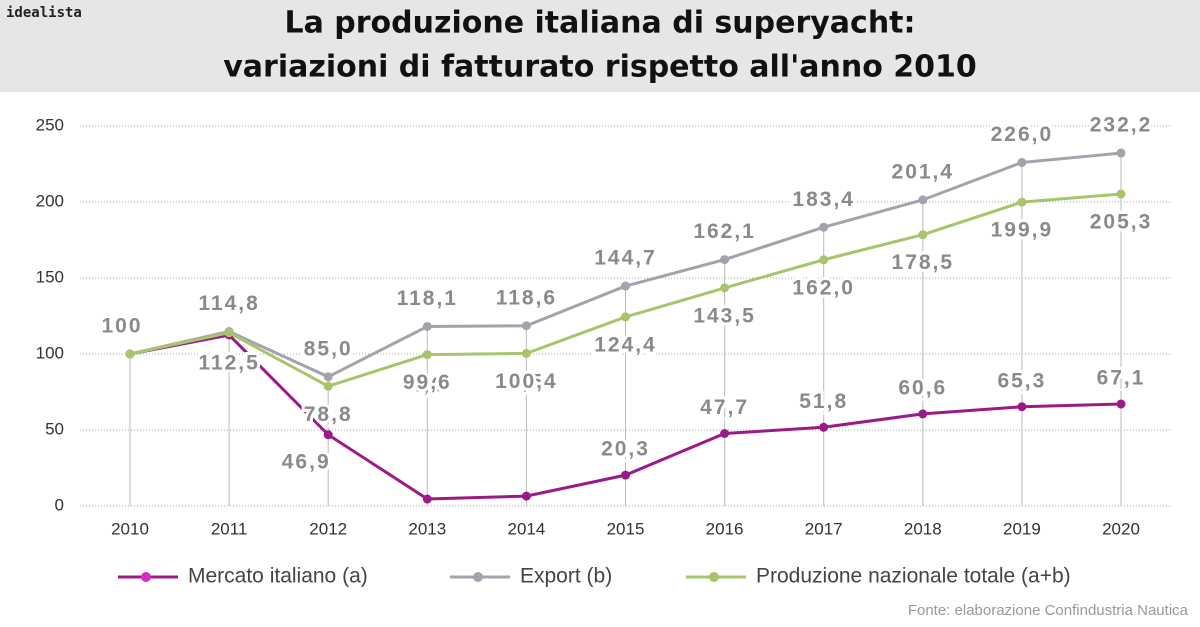  What do you see at coordinates (1121, 528) in the screenshot?
I see `x-tick-label: 2020` at bounding box center [1121, 528].